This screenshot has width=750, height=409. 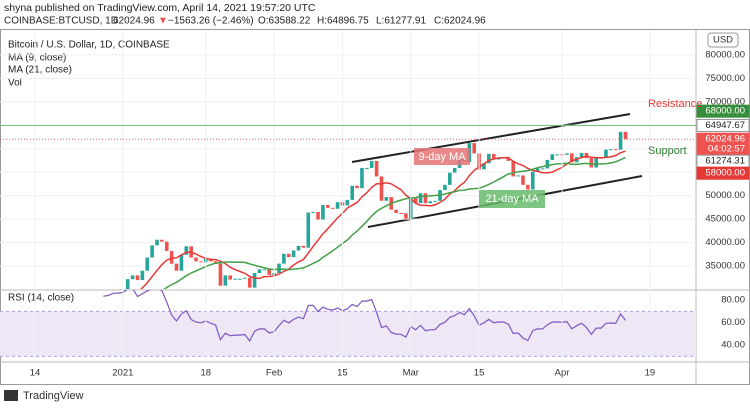 What do you see at coordinates (460, 21) in the screenshot?
I see `ohlc-close: C:62024.96` at bounding box center [460, 21].